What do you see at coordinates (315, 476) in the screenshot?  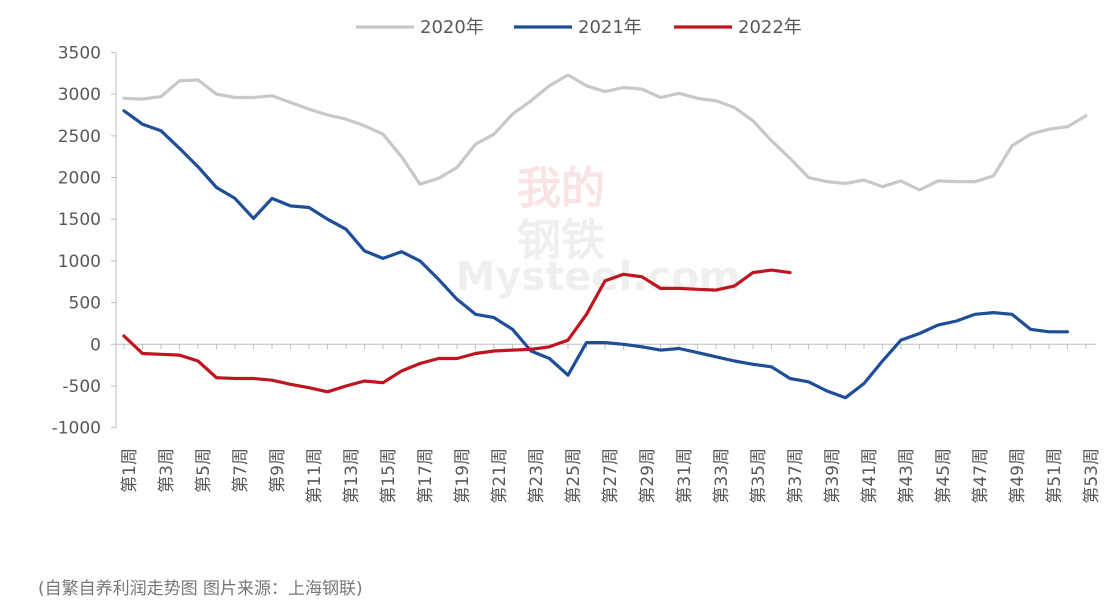 I see `x-tick-label: 第11周` at bounding box center [315, 476].